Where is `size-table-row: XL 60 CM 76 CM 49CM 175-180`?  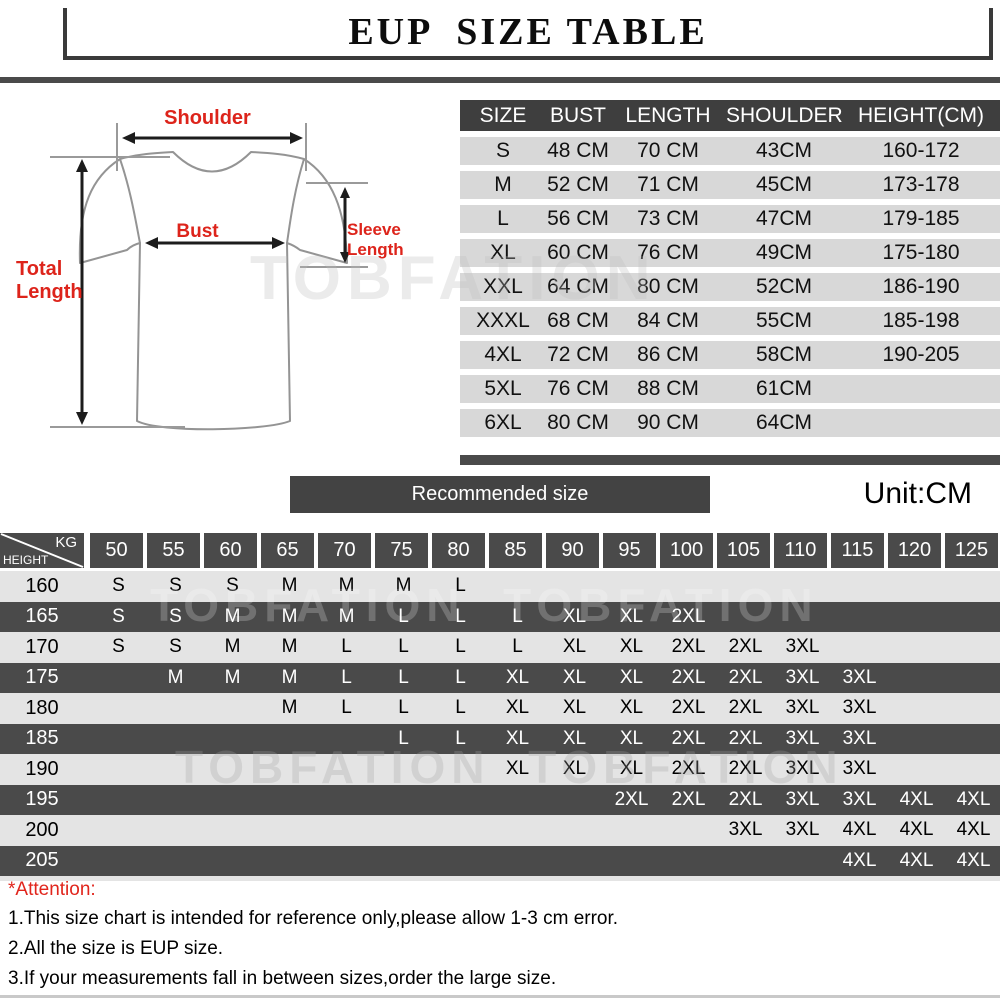
size-table-row: XL 60 CM 76 CM 49CM 175-180 is located at coordinates (730, 253).